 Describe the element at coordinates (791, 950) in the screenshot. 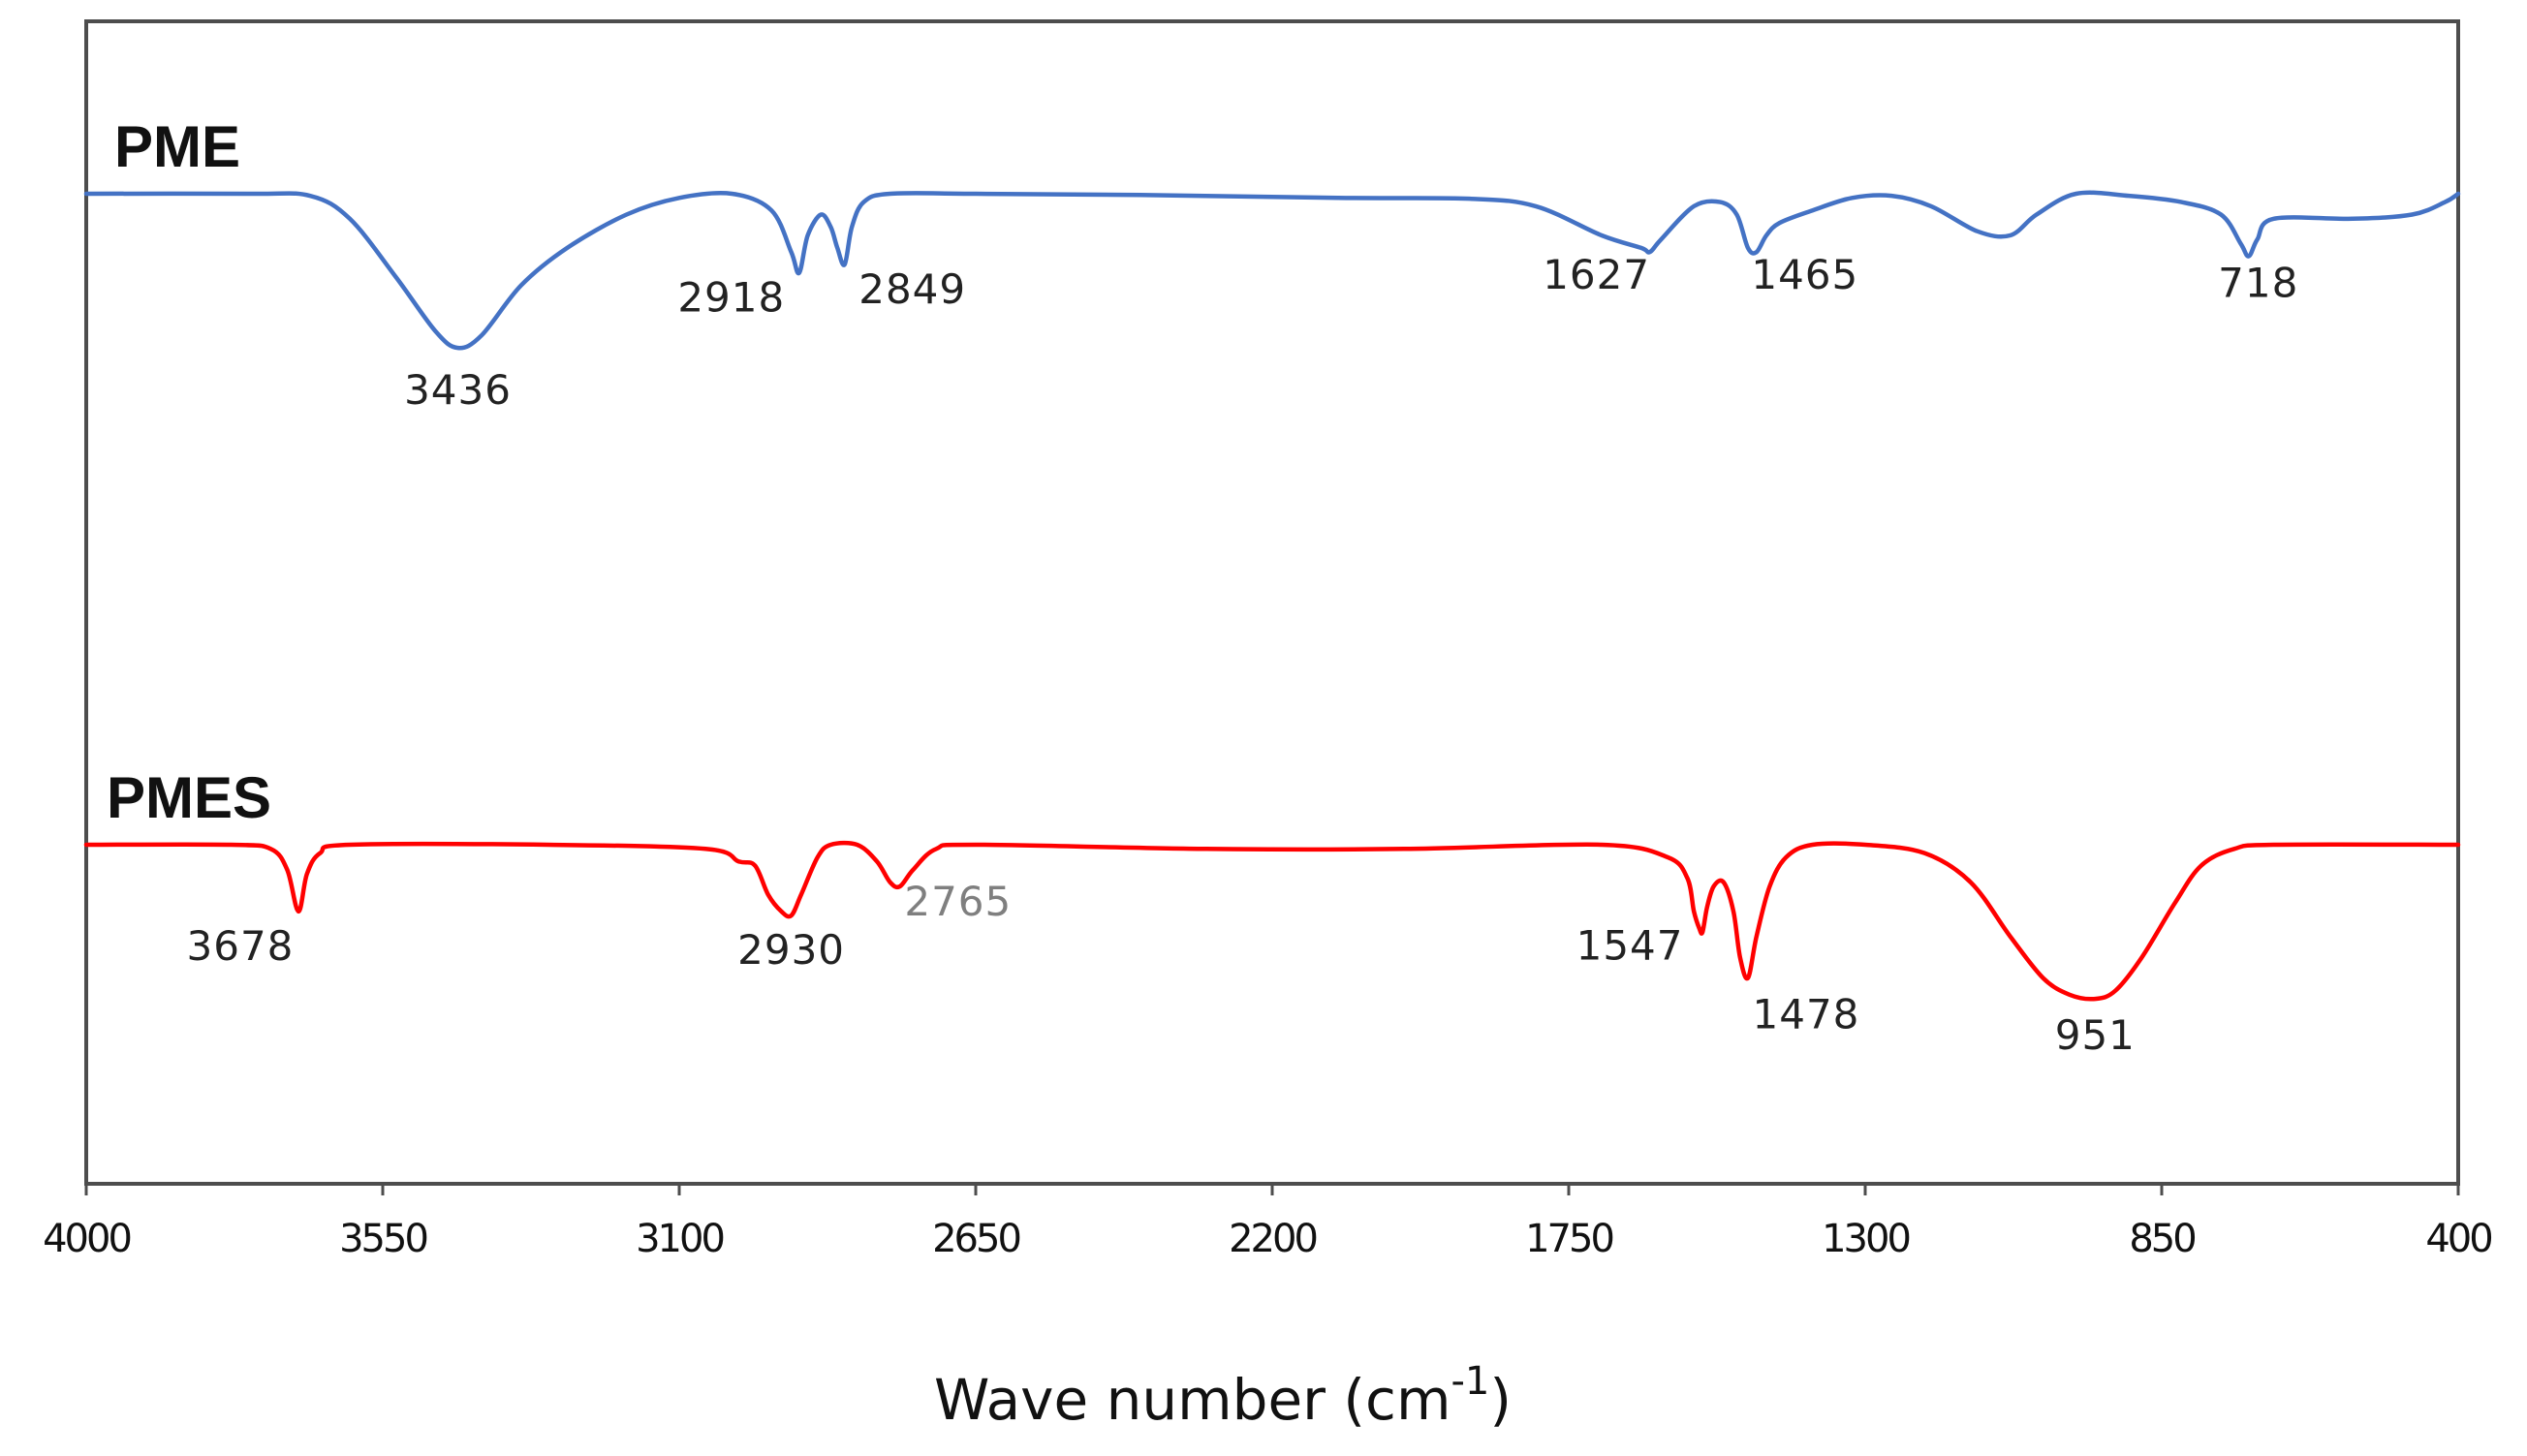

I see `peak-label: 2930` at that location.